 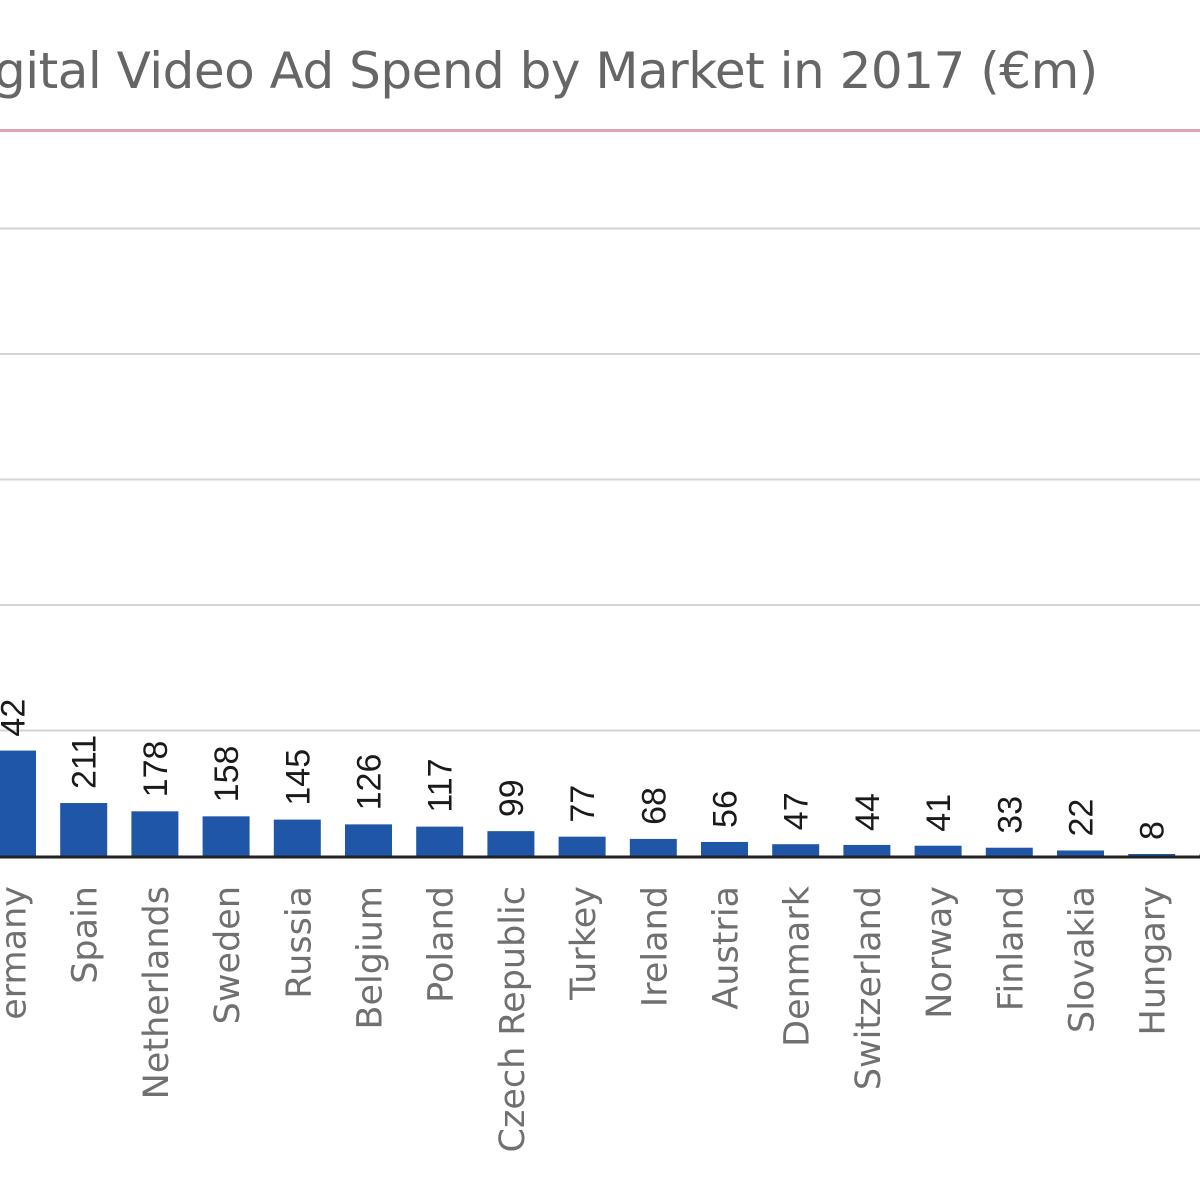 I want to click on value-label-11: 56, so click(x=726, y=809).